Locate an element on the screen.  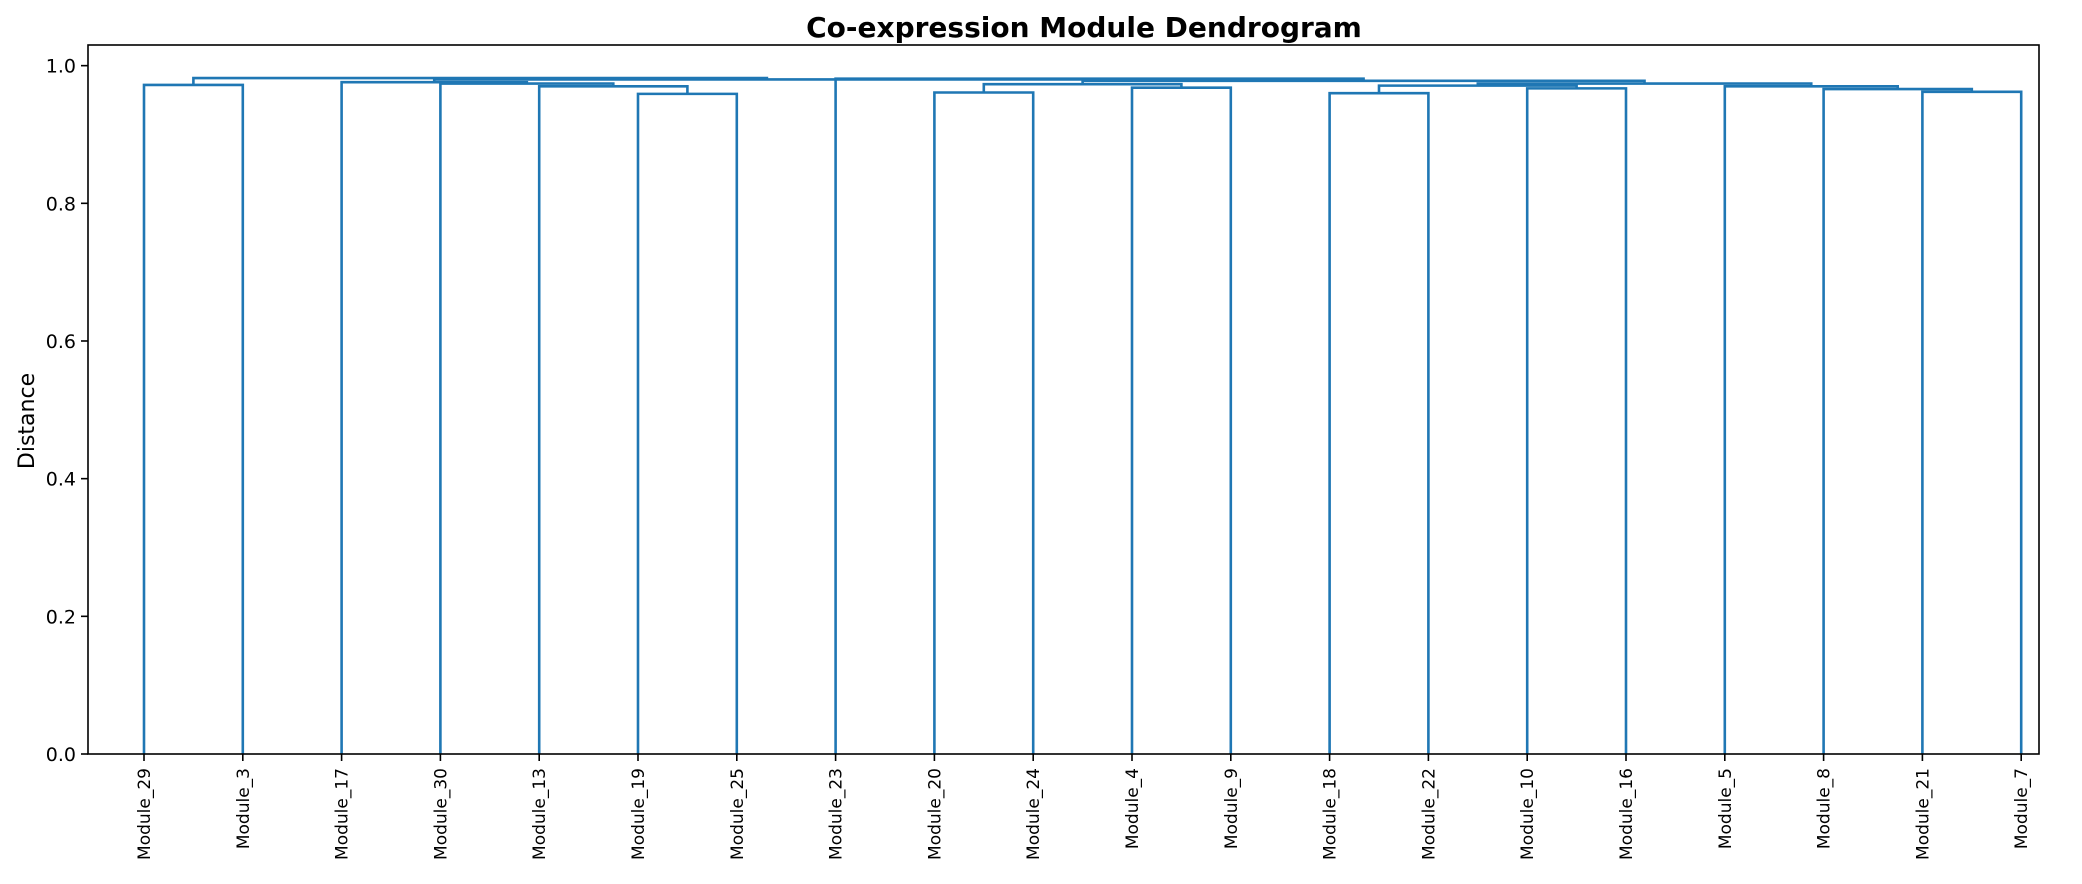
dendrogram-link-d is located at coordinates (527, 418).